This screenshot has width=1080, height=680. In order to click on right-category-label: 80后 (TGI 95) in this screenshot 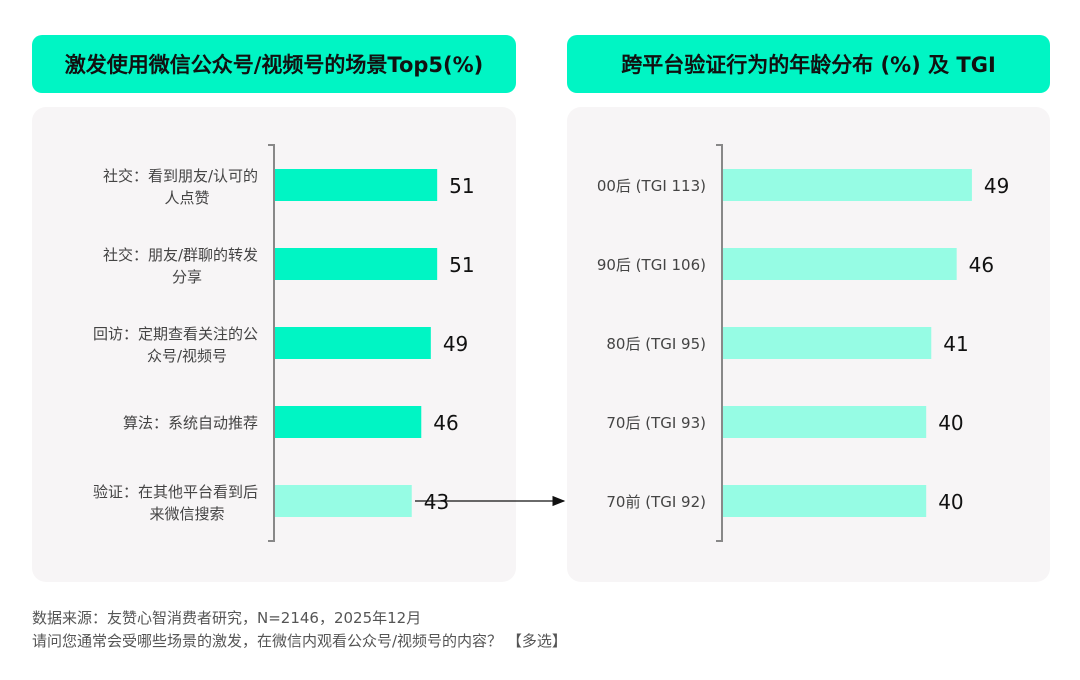, I will do `click(656, 344)`.